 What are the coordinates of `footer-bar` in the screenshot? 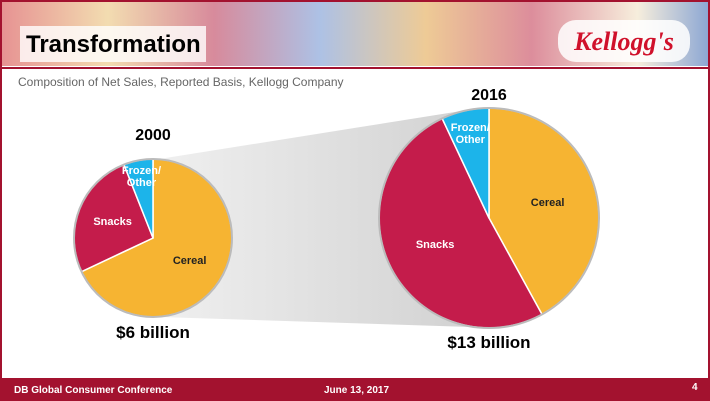 It's located at (355, 388).